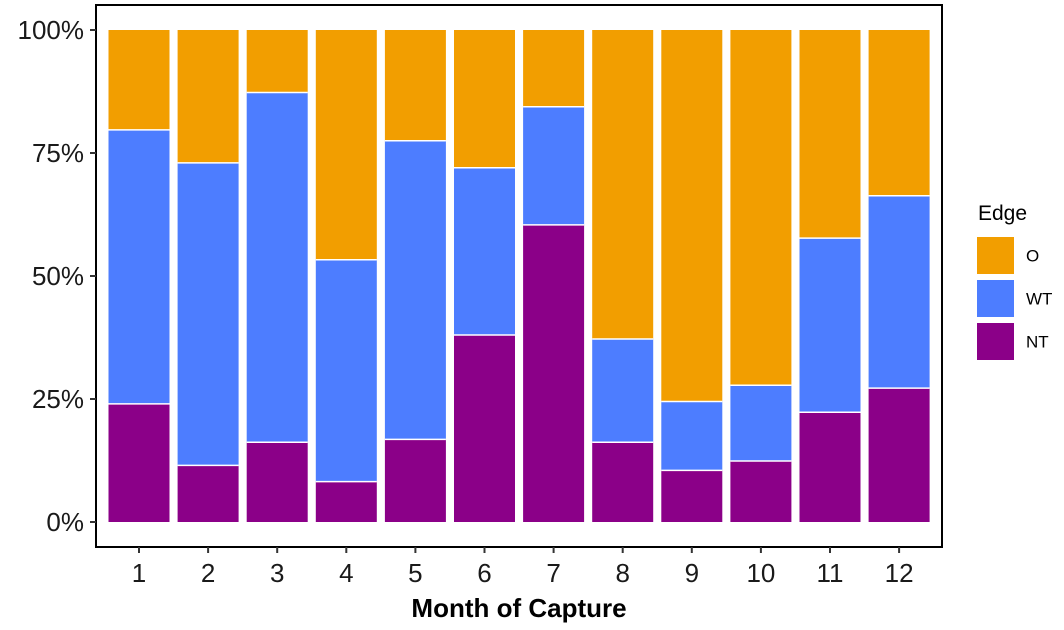  What do you see at coordinates (523, 567) in the screenshot?
I see `x-axis: 1 2 3 4 5 6 7 8 9 10 11 12` at bounding box center [523, 567].